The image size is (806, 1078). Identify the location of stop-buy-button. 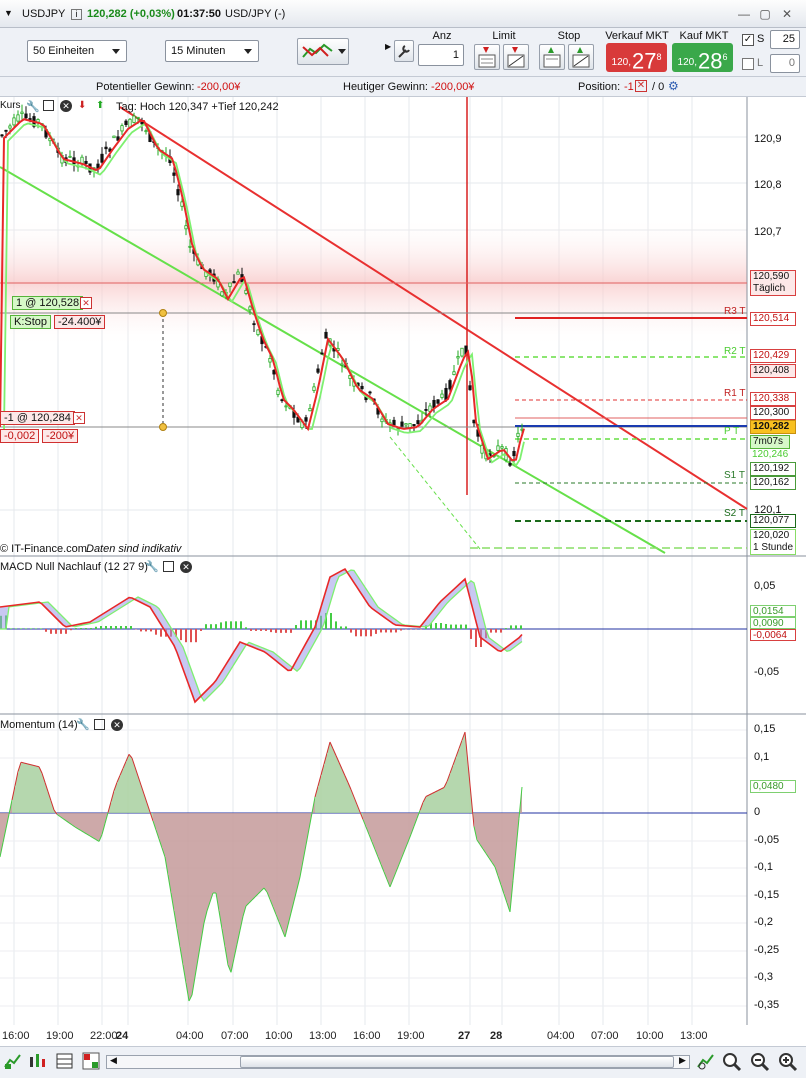
(552, 57).